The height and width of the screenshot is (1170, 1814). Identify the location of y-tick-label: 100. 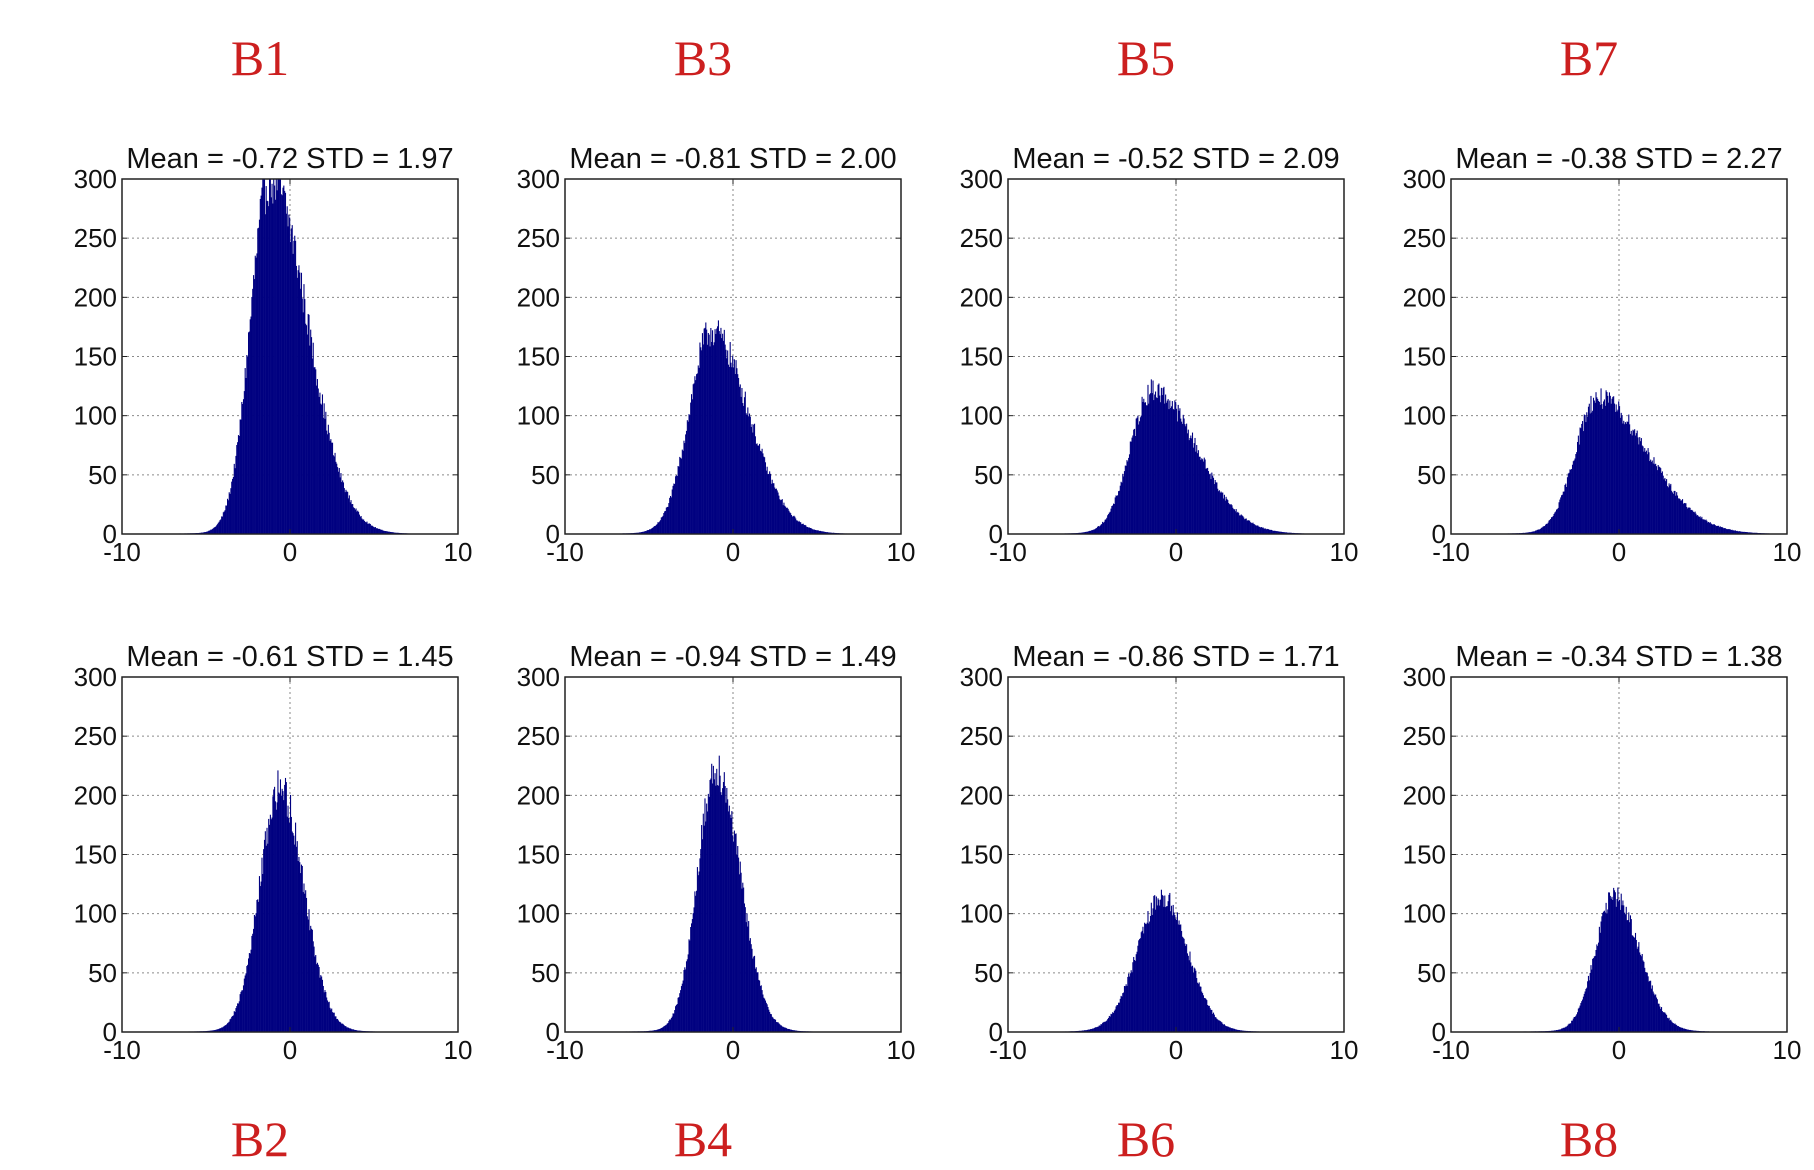
(95, 416).